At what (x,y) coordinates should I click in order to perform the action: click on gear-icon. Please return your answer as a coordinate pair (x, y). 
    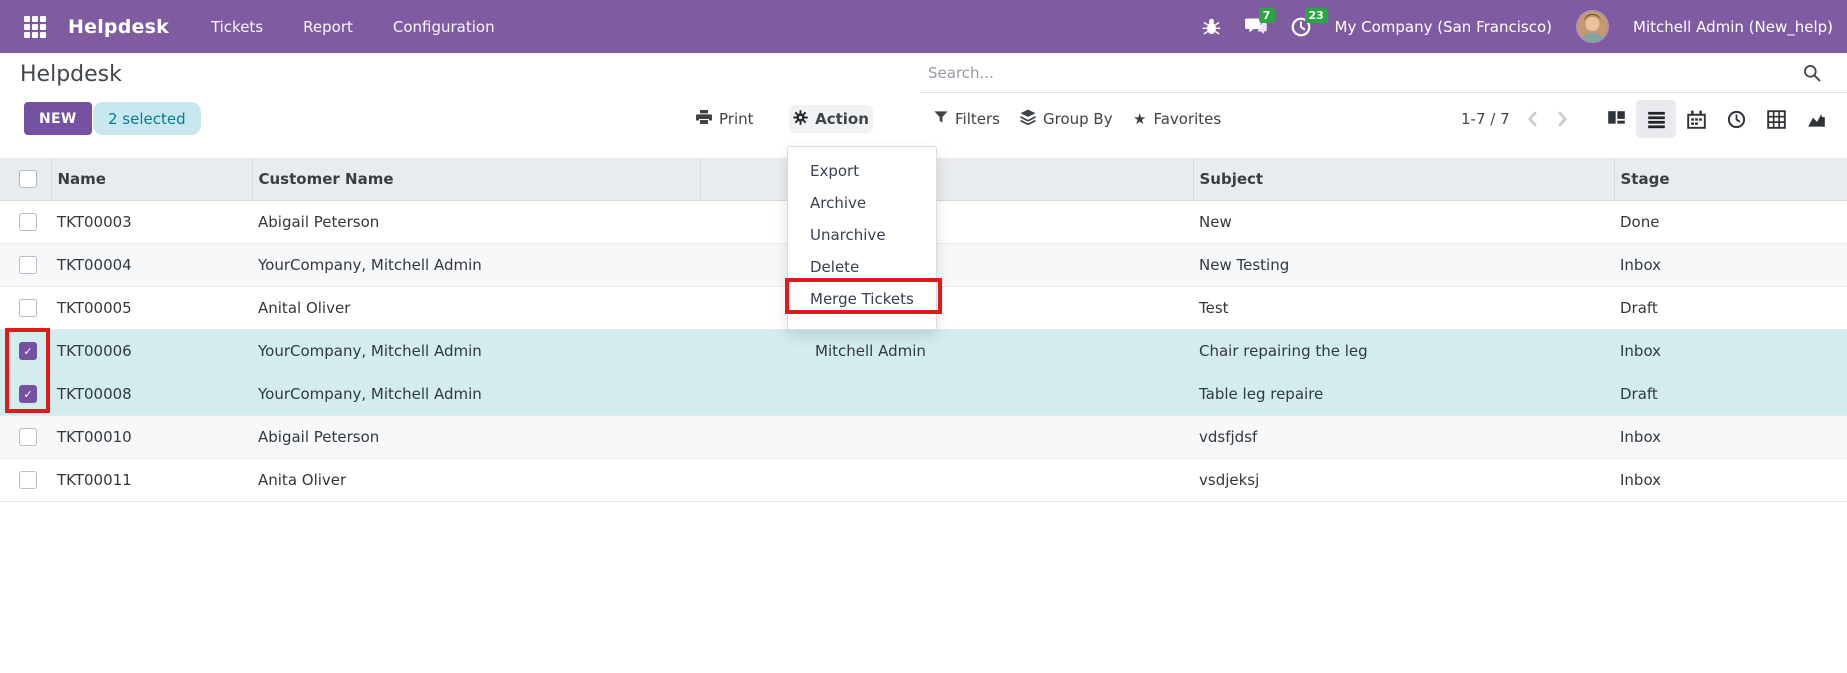
    Looking at the image, I should click on (800, 119).